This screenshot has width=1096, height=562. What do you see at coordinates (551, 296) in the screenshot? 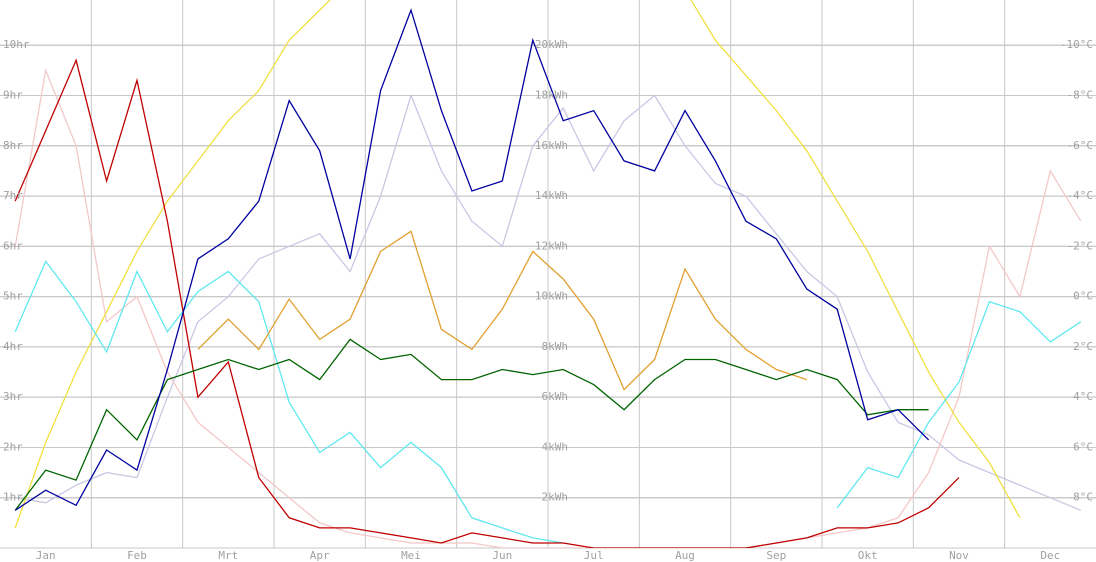
I see `y2ticks-label: 10kWh` at bounding box center [551, 296].